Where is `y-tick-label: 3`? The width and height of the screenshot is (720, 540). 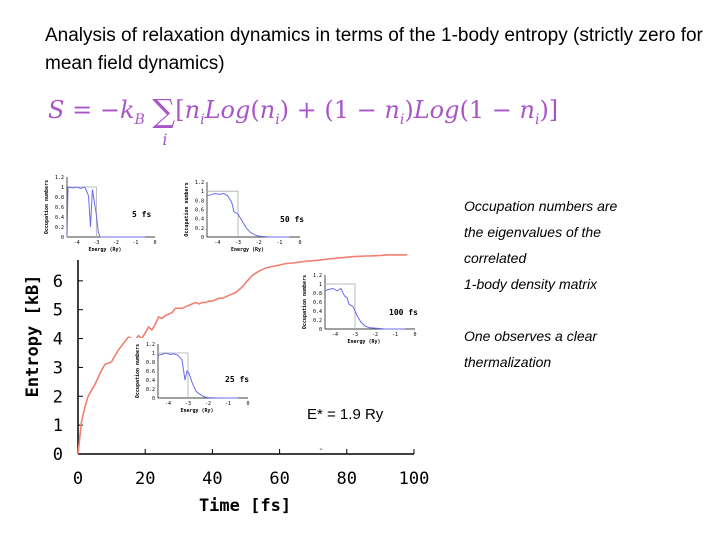
y-tick-label: 3 is located at coordinates (58, 368).